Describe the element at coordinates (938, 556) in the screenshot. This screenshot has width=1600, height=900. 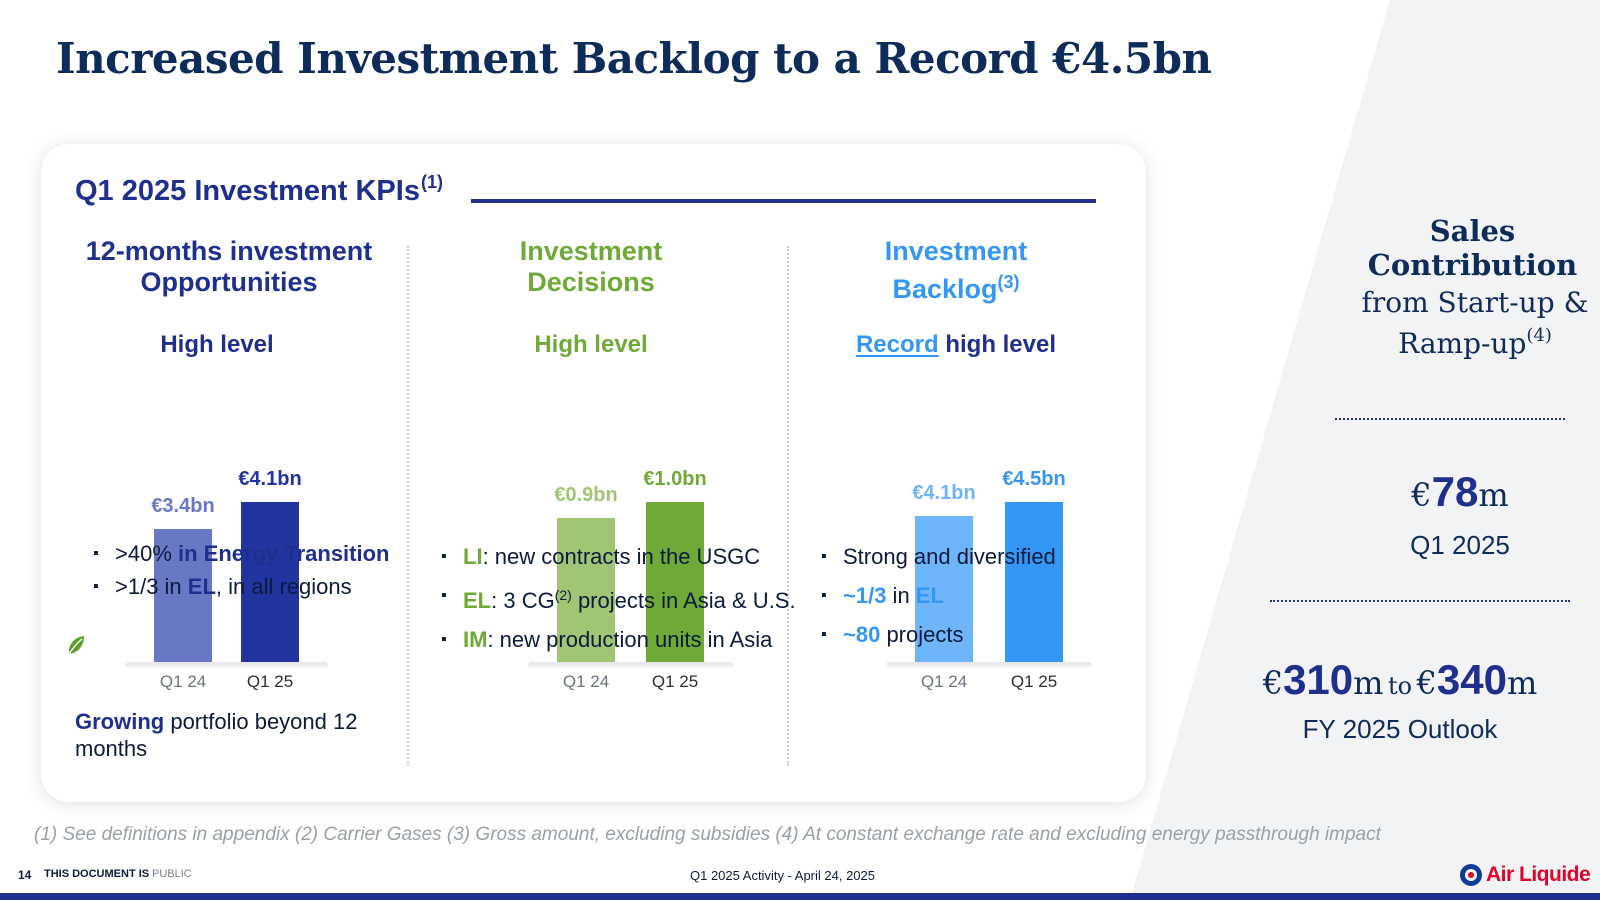
I see `list-item: Strong and diversified` at that location.